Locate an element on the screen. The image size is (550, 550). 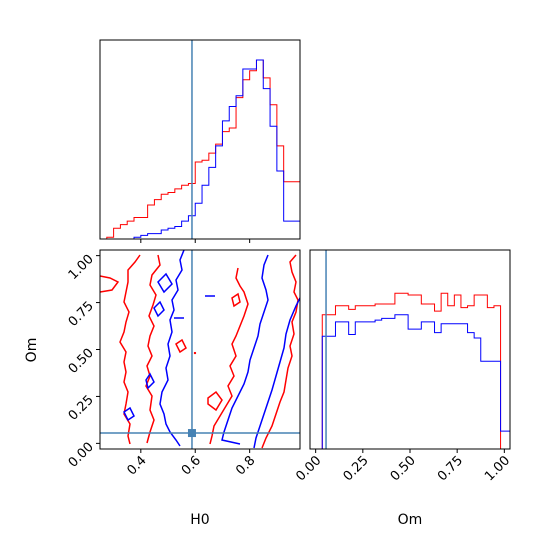
om-y-tick-label: 1.00 is located at coordinates (81, 267).